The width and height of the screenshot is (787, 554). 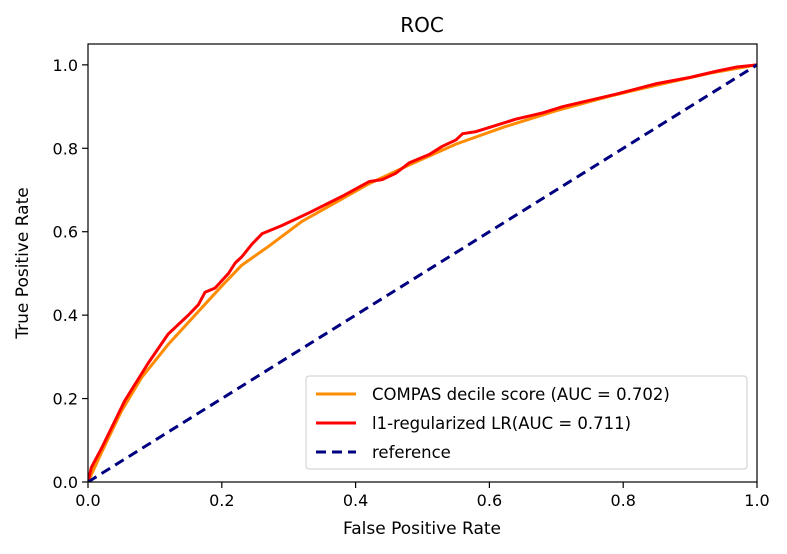 I want to click on legend-box, so click(x=526, y=422).